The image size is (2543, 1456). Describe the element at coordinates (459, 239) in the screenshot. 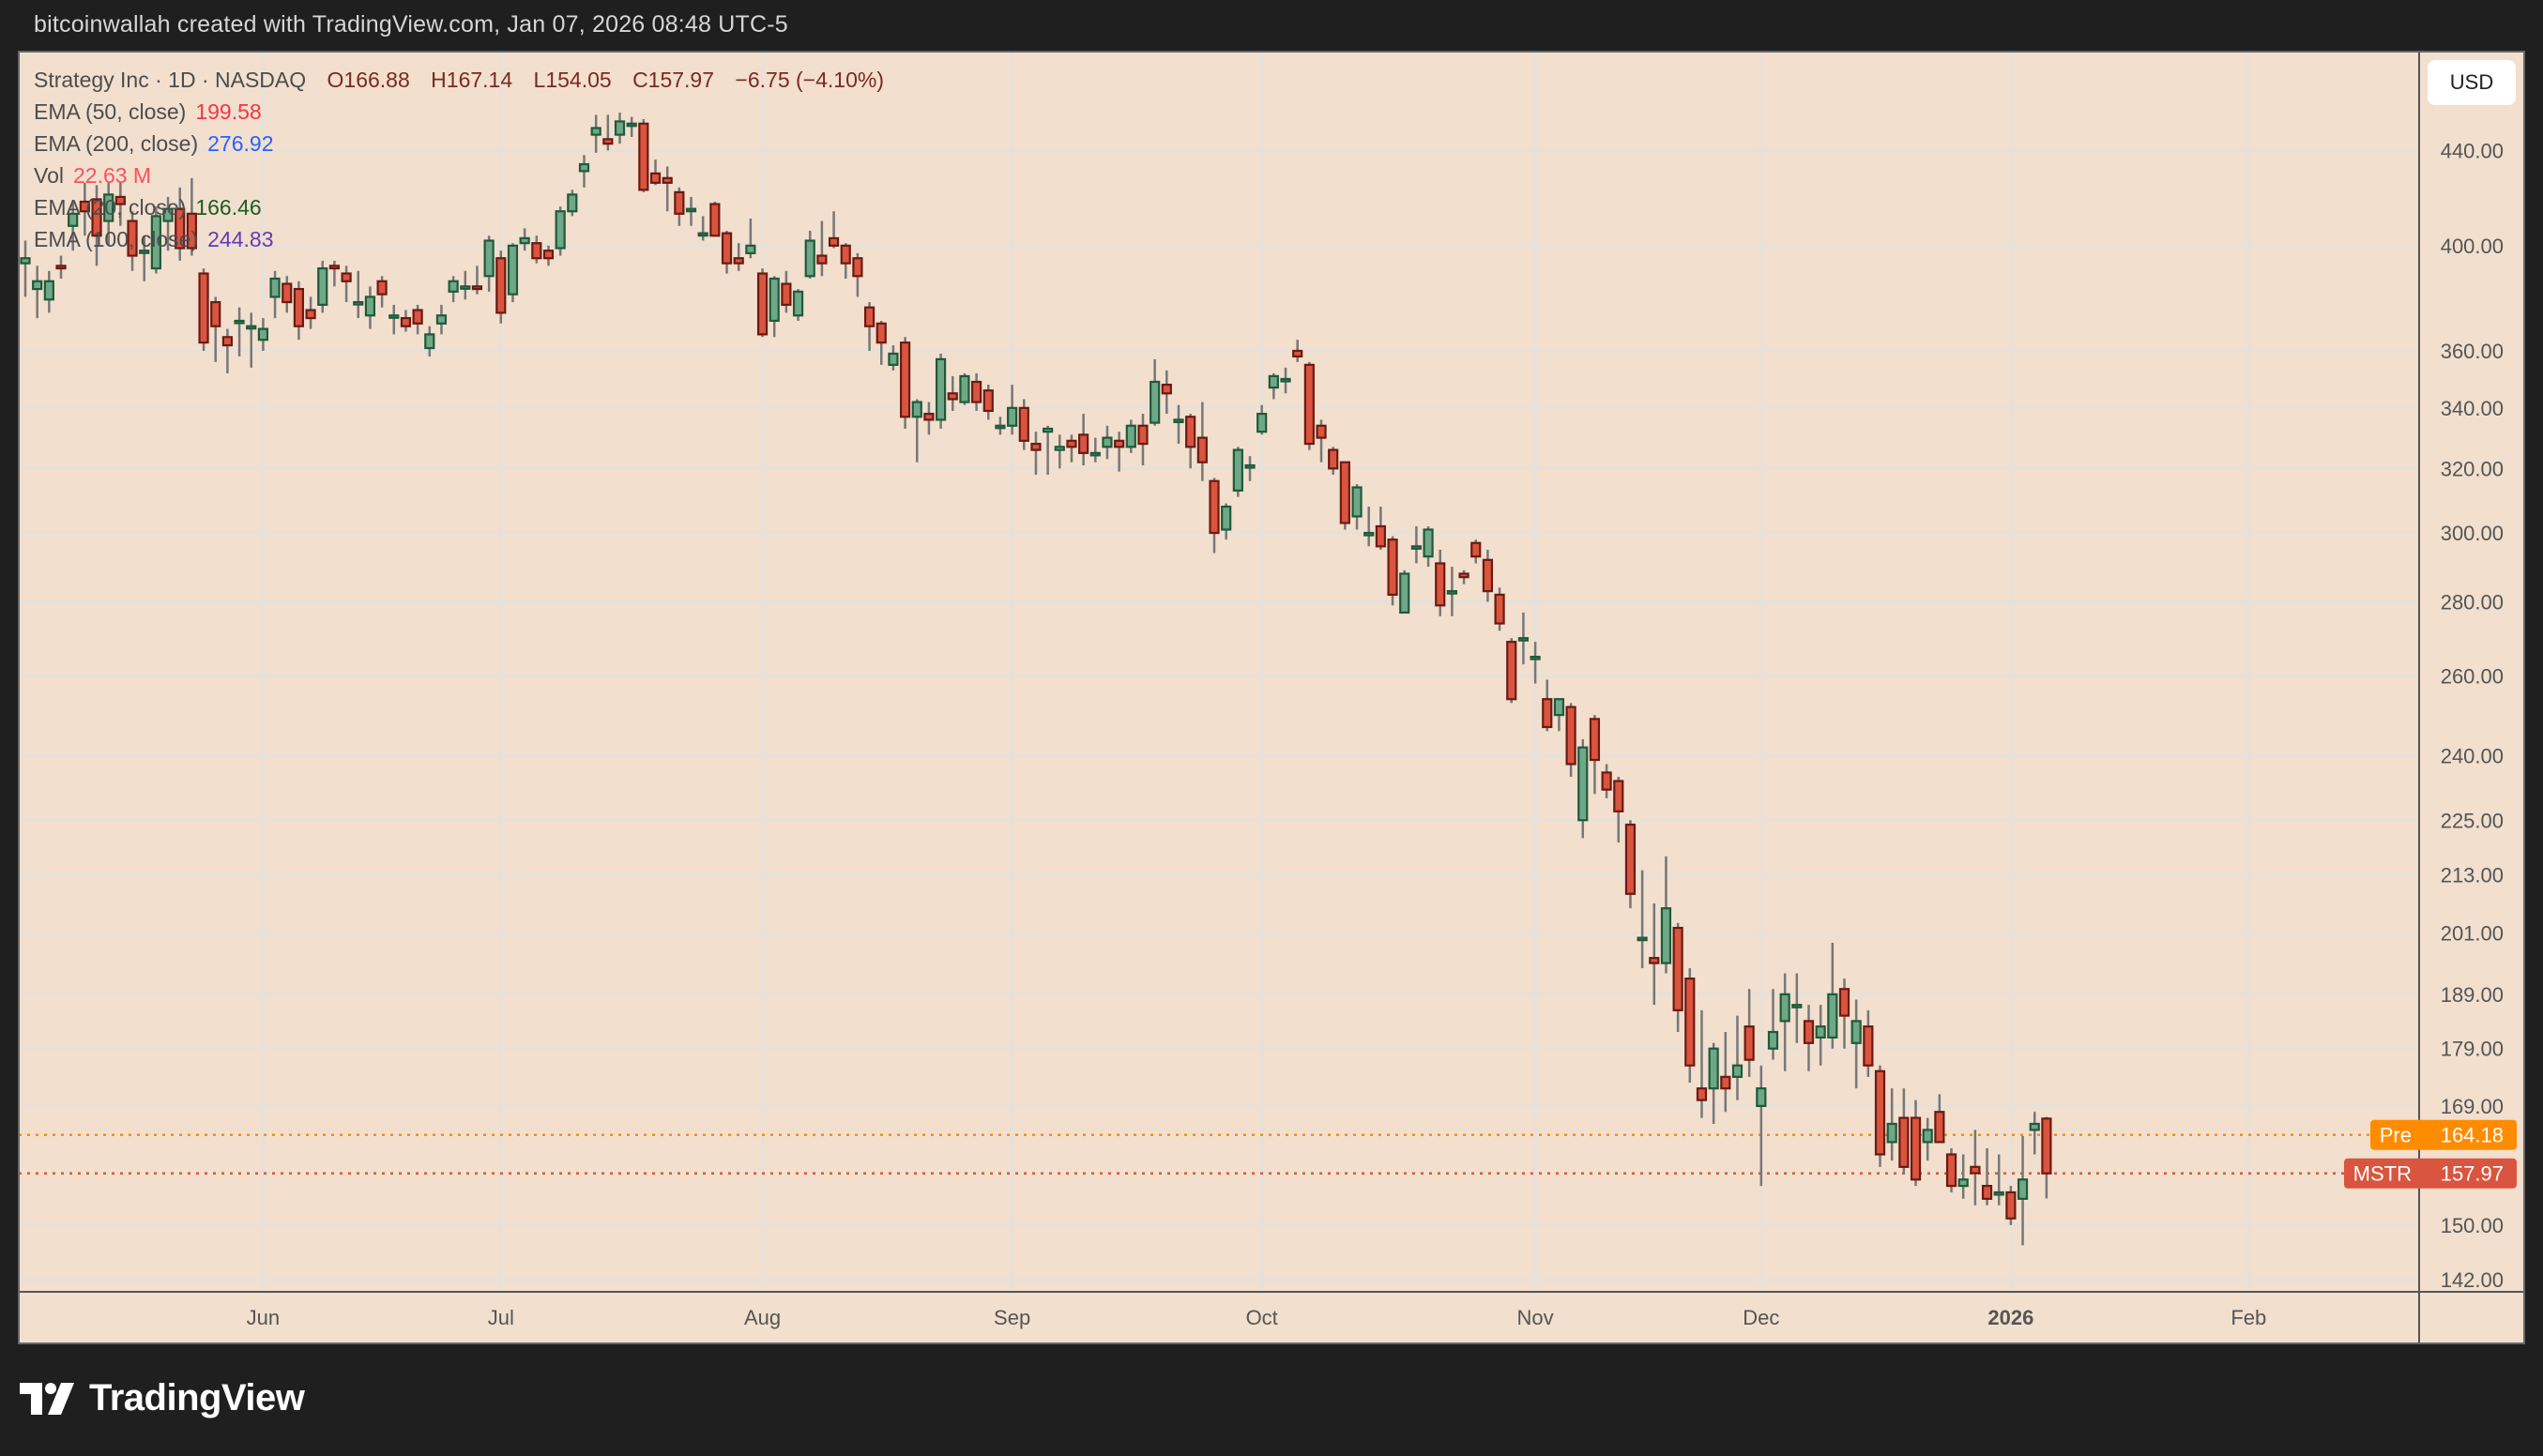

I see `legend-ema100: EMA (100, close) 244.83` at that location.